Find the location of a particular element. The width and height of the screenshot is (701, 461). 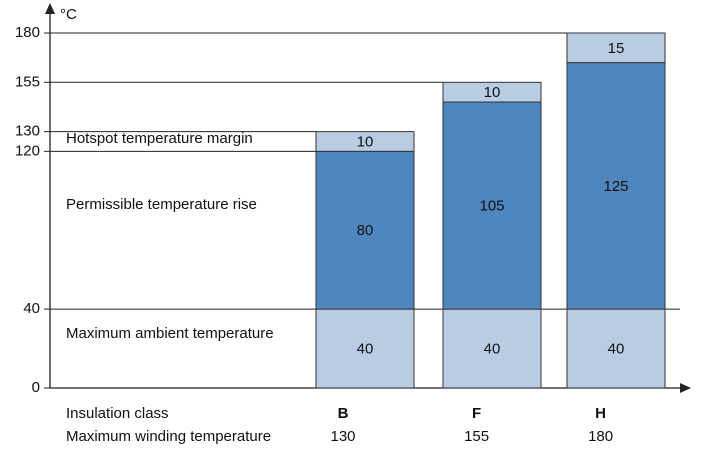

value-label: 125 is located at coordinates (615, 186).